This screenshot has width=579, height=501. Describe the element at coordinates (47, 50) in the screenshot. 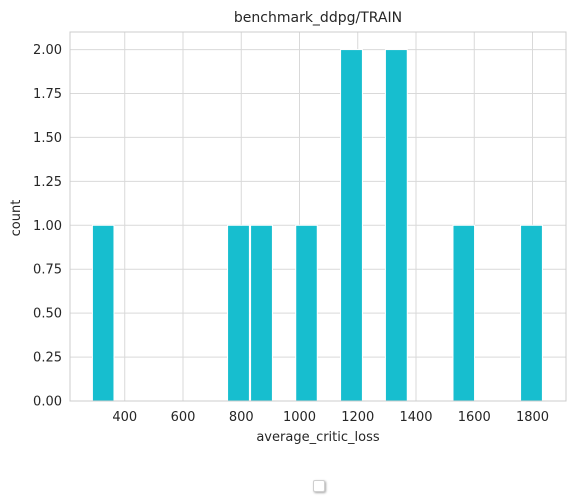

I see `y-tick-label: 2.00` at that location.